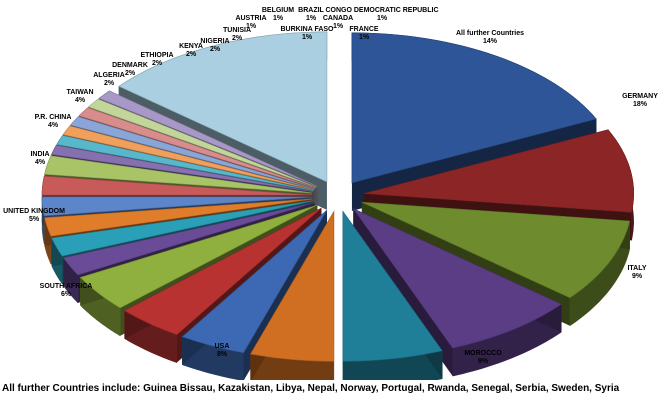 The height and width of the screenshot is (402, 670). I want to click on value-algeria: 2%, so click(109, 83).